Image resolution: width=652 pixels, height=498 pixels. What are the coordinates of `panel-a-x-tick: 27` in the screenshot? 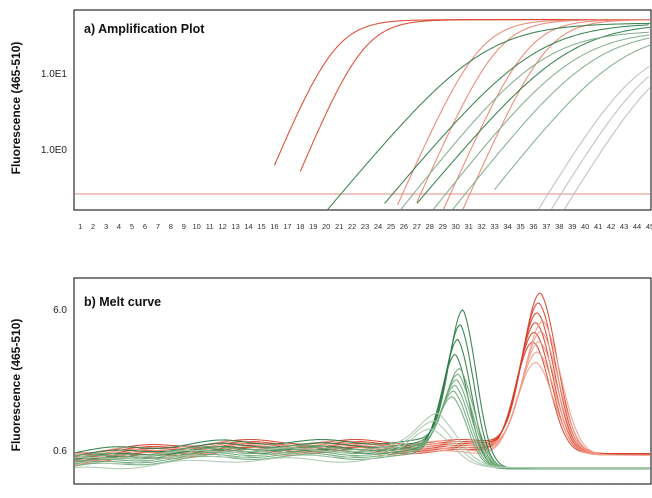 It's located at (417, 226).